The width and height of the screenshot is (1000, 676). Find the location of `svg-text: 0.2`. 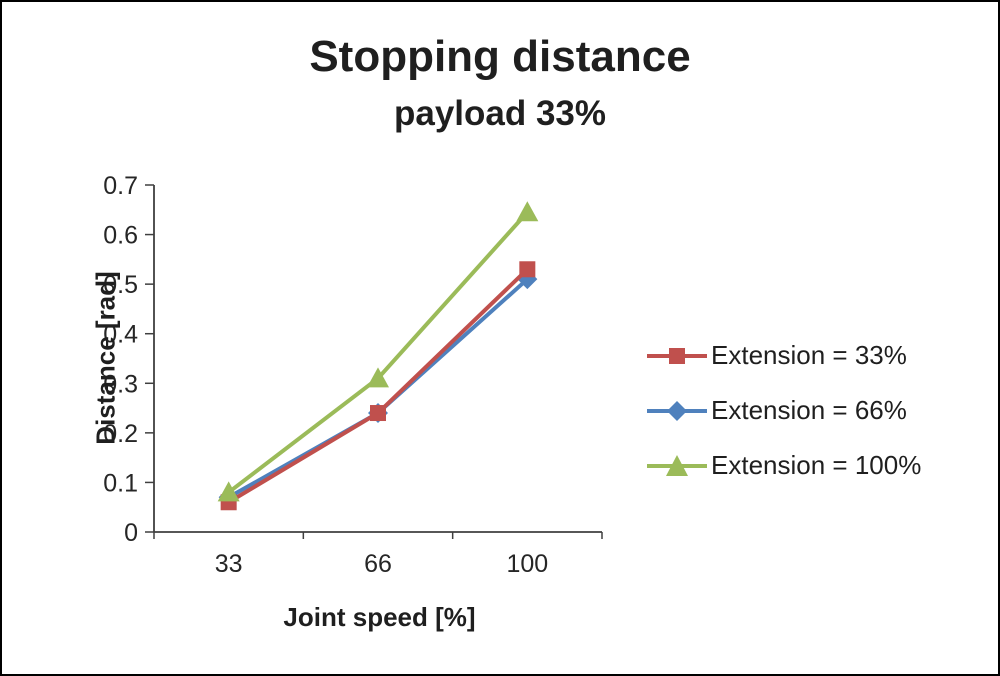

svg-text: 0.2 is located at coordinates (120, 434).